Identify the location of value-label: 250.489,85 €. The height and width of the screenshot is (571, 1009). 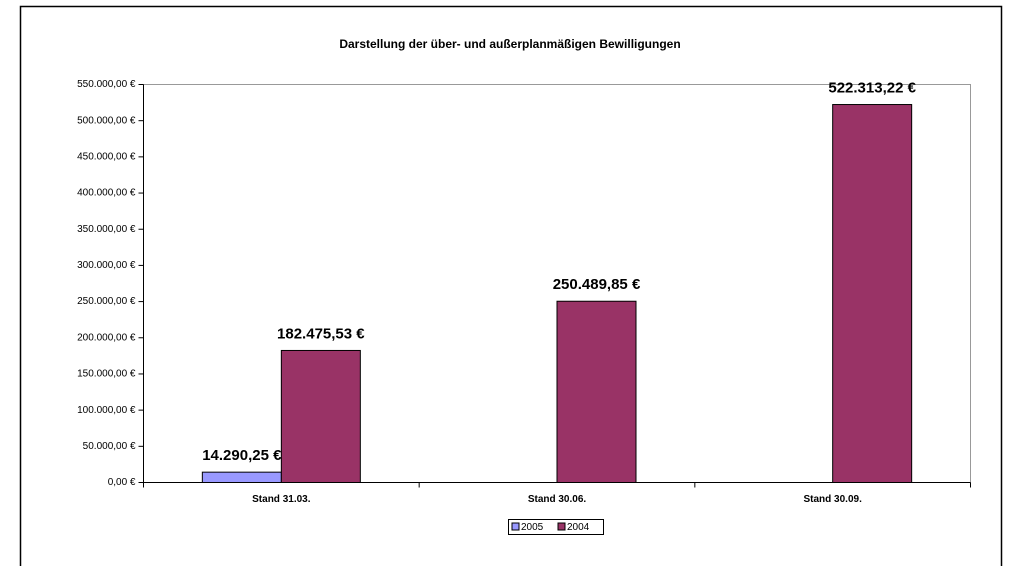
(597, 284).